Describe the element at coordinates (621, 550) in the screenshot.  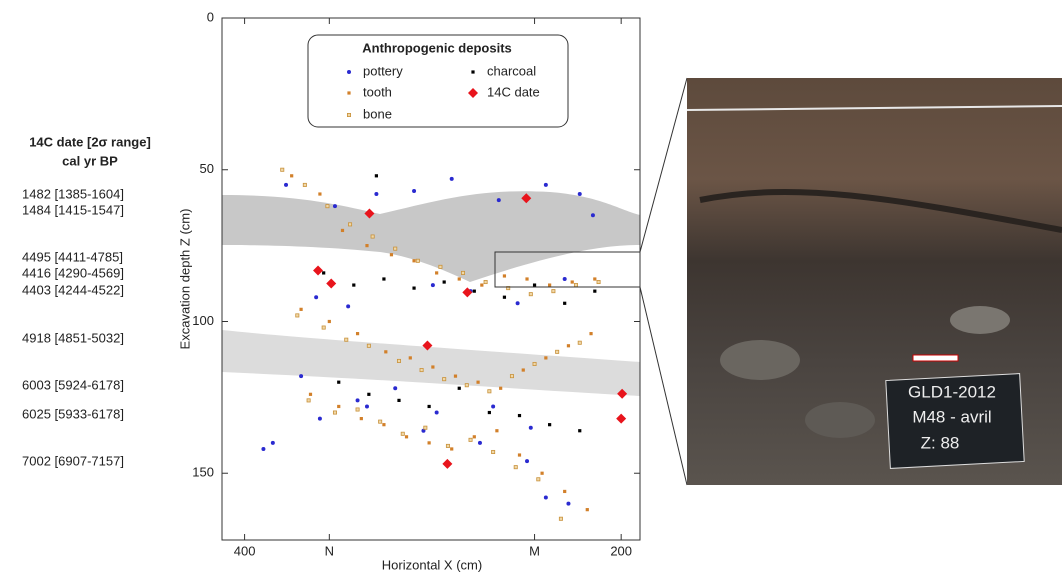
I see `x-tick-label: 200` at that location.